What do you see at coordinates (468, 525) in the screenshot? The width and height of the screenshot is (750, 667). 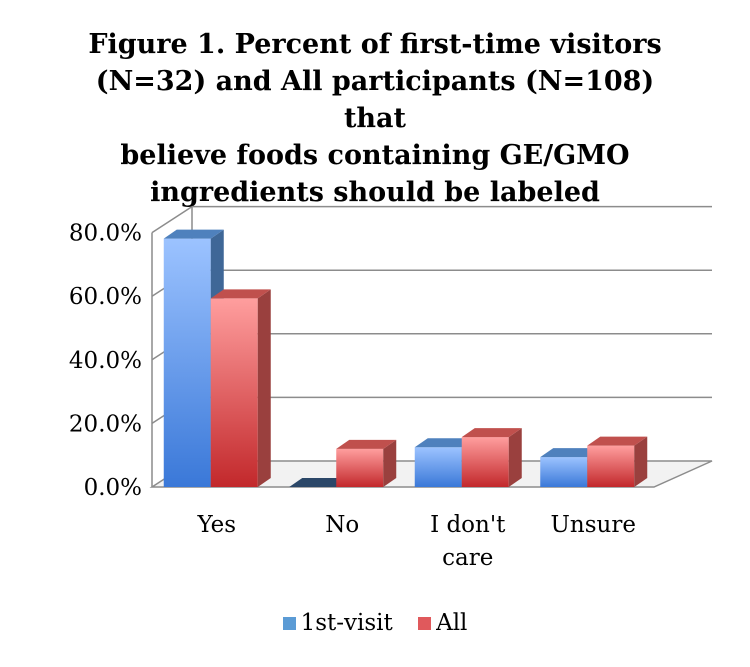 I see `x-category-label: I don't` at bounding box center [468, 525].